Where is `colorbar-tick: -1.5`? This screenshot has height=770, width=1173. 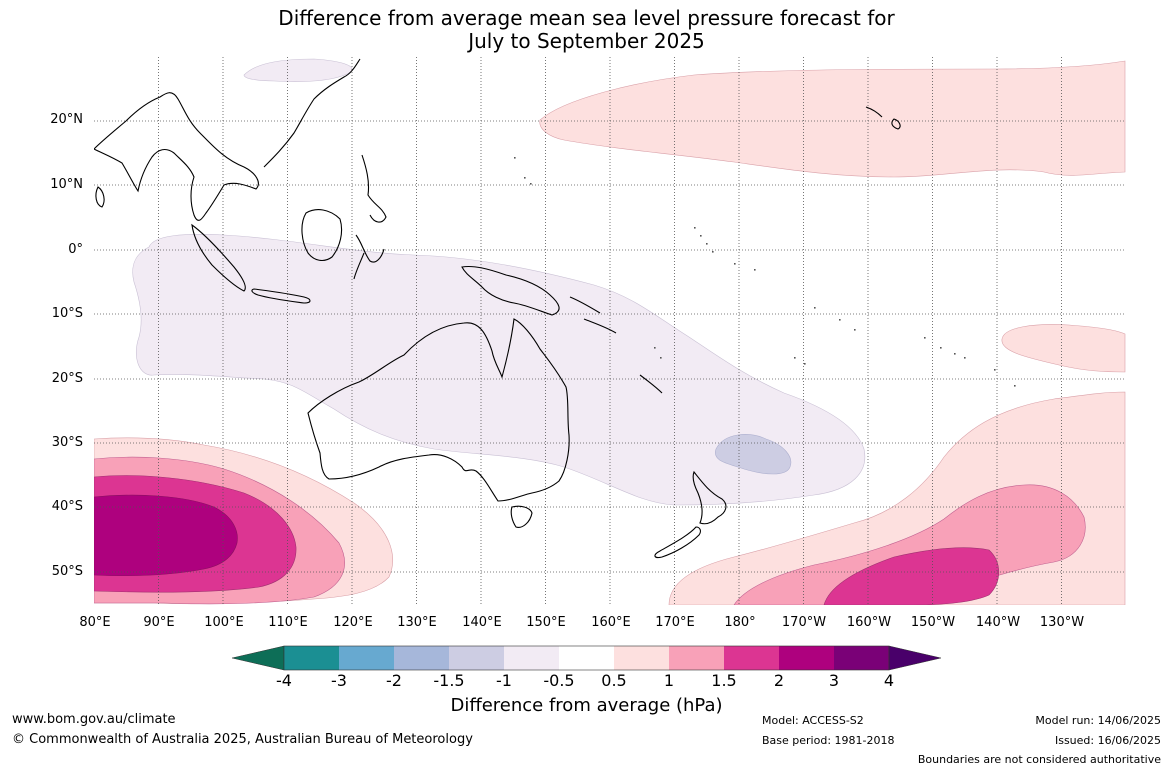 colorbar-tick: -1.5 is located at coordinates (449, 680).